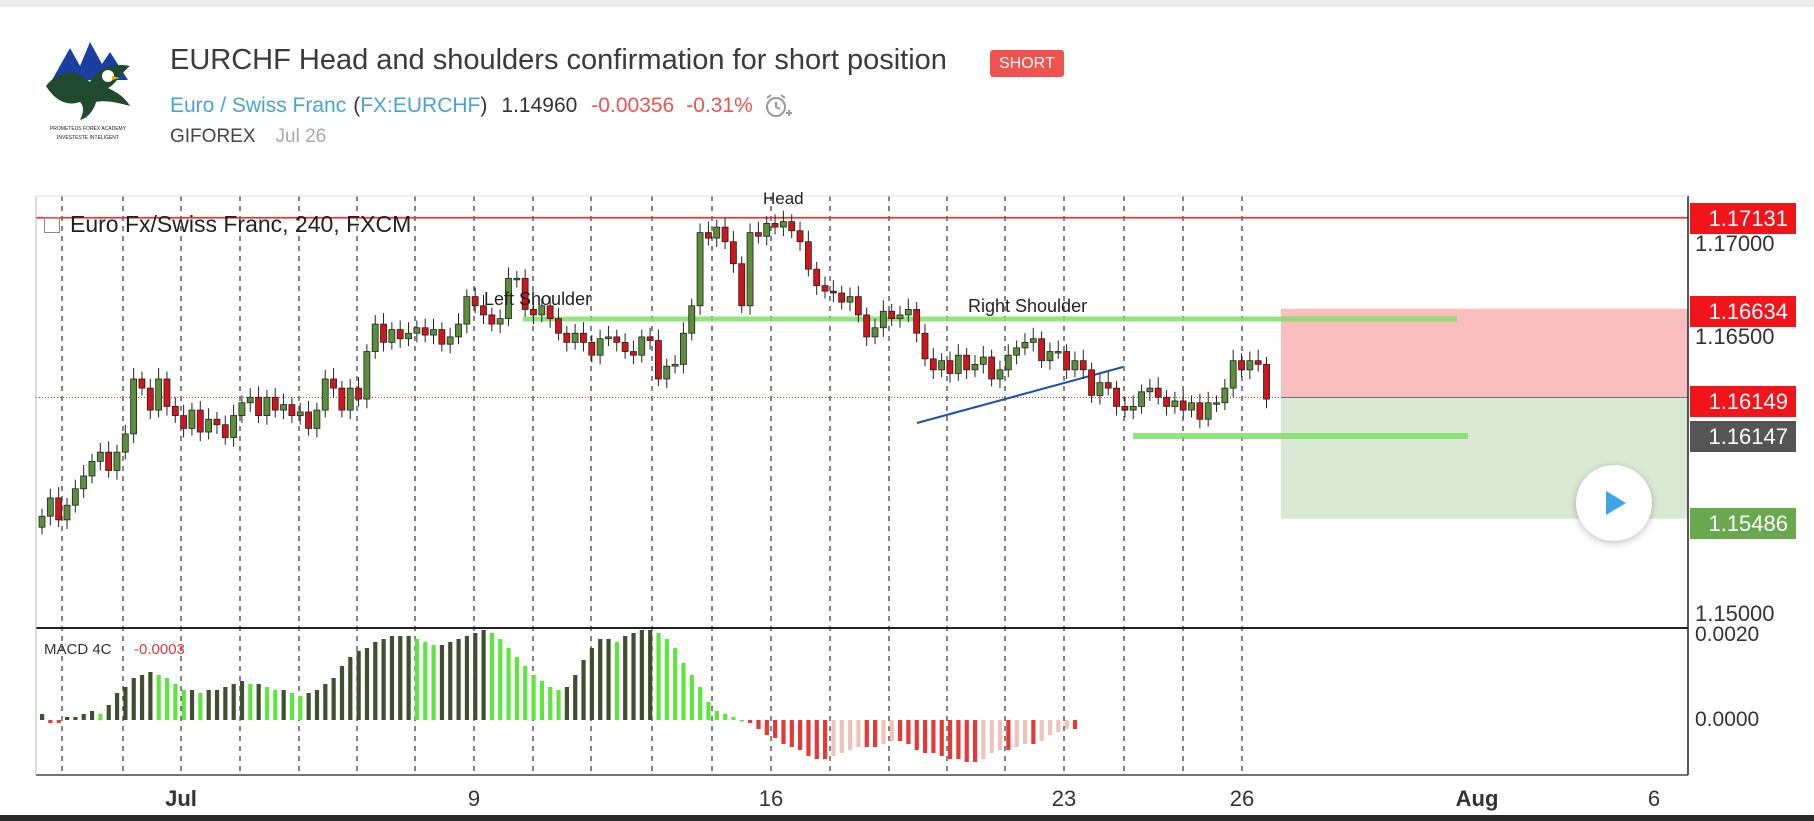 Image resolution: width=1814 pixels, height=821 pixels. What do you see at coordinates (420, 105) in the screenshot?
I see `symbol-code-link: FX:EURCHF` at bounding box center [420, 105].